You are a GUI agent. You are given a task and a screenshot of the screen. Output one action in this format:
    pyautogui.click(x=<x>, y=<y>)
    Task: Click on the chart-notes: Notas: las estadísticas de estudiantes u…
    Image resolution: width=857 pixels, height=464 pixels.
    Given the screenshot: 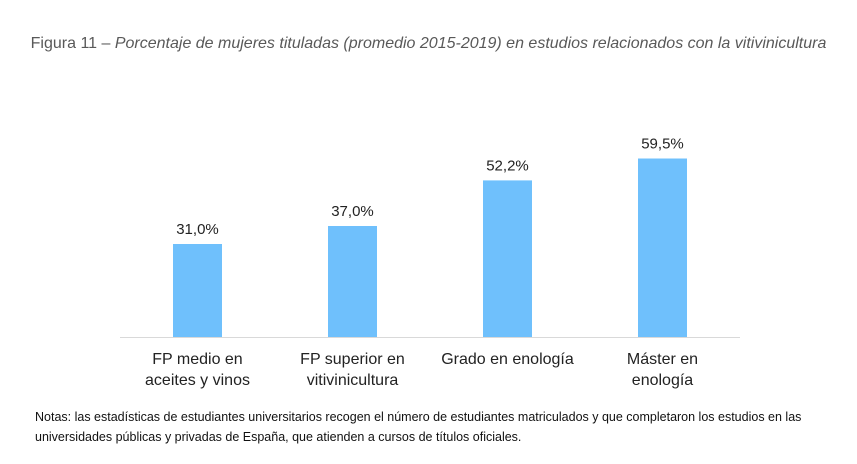 What is the action you would take?
    pyautogui.click(x=418, y=427)
    